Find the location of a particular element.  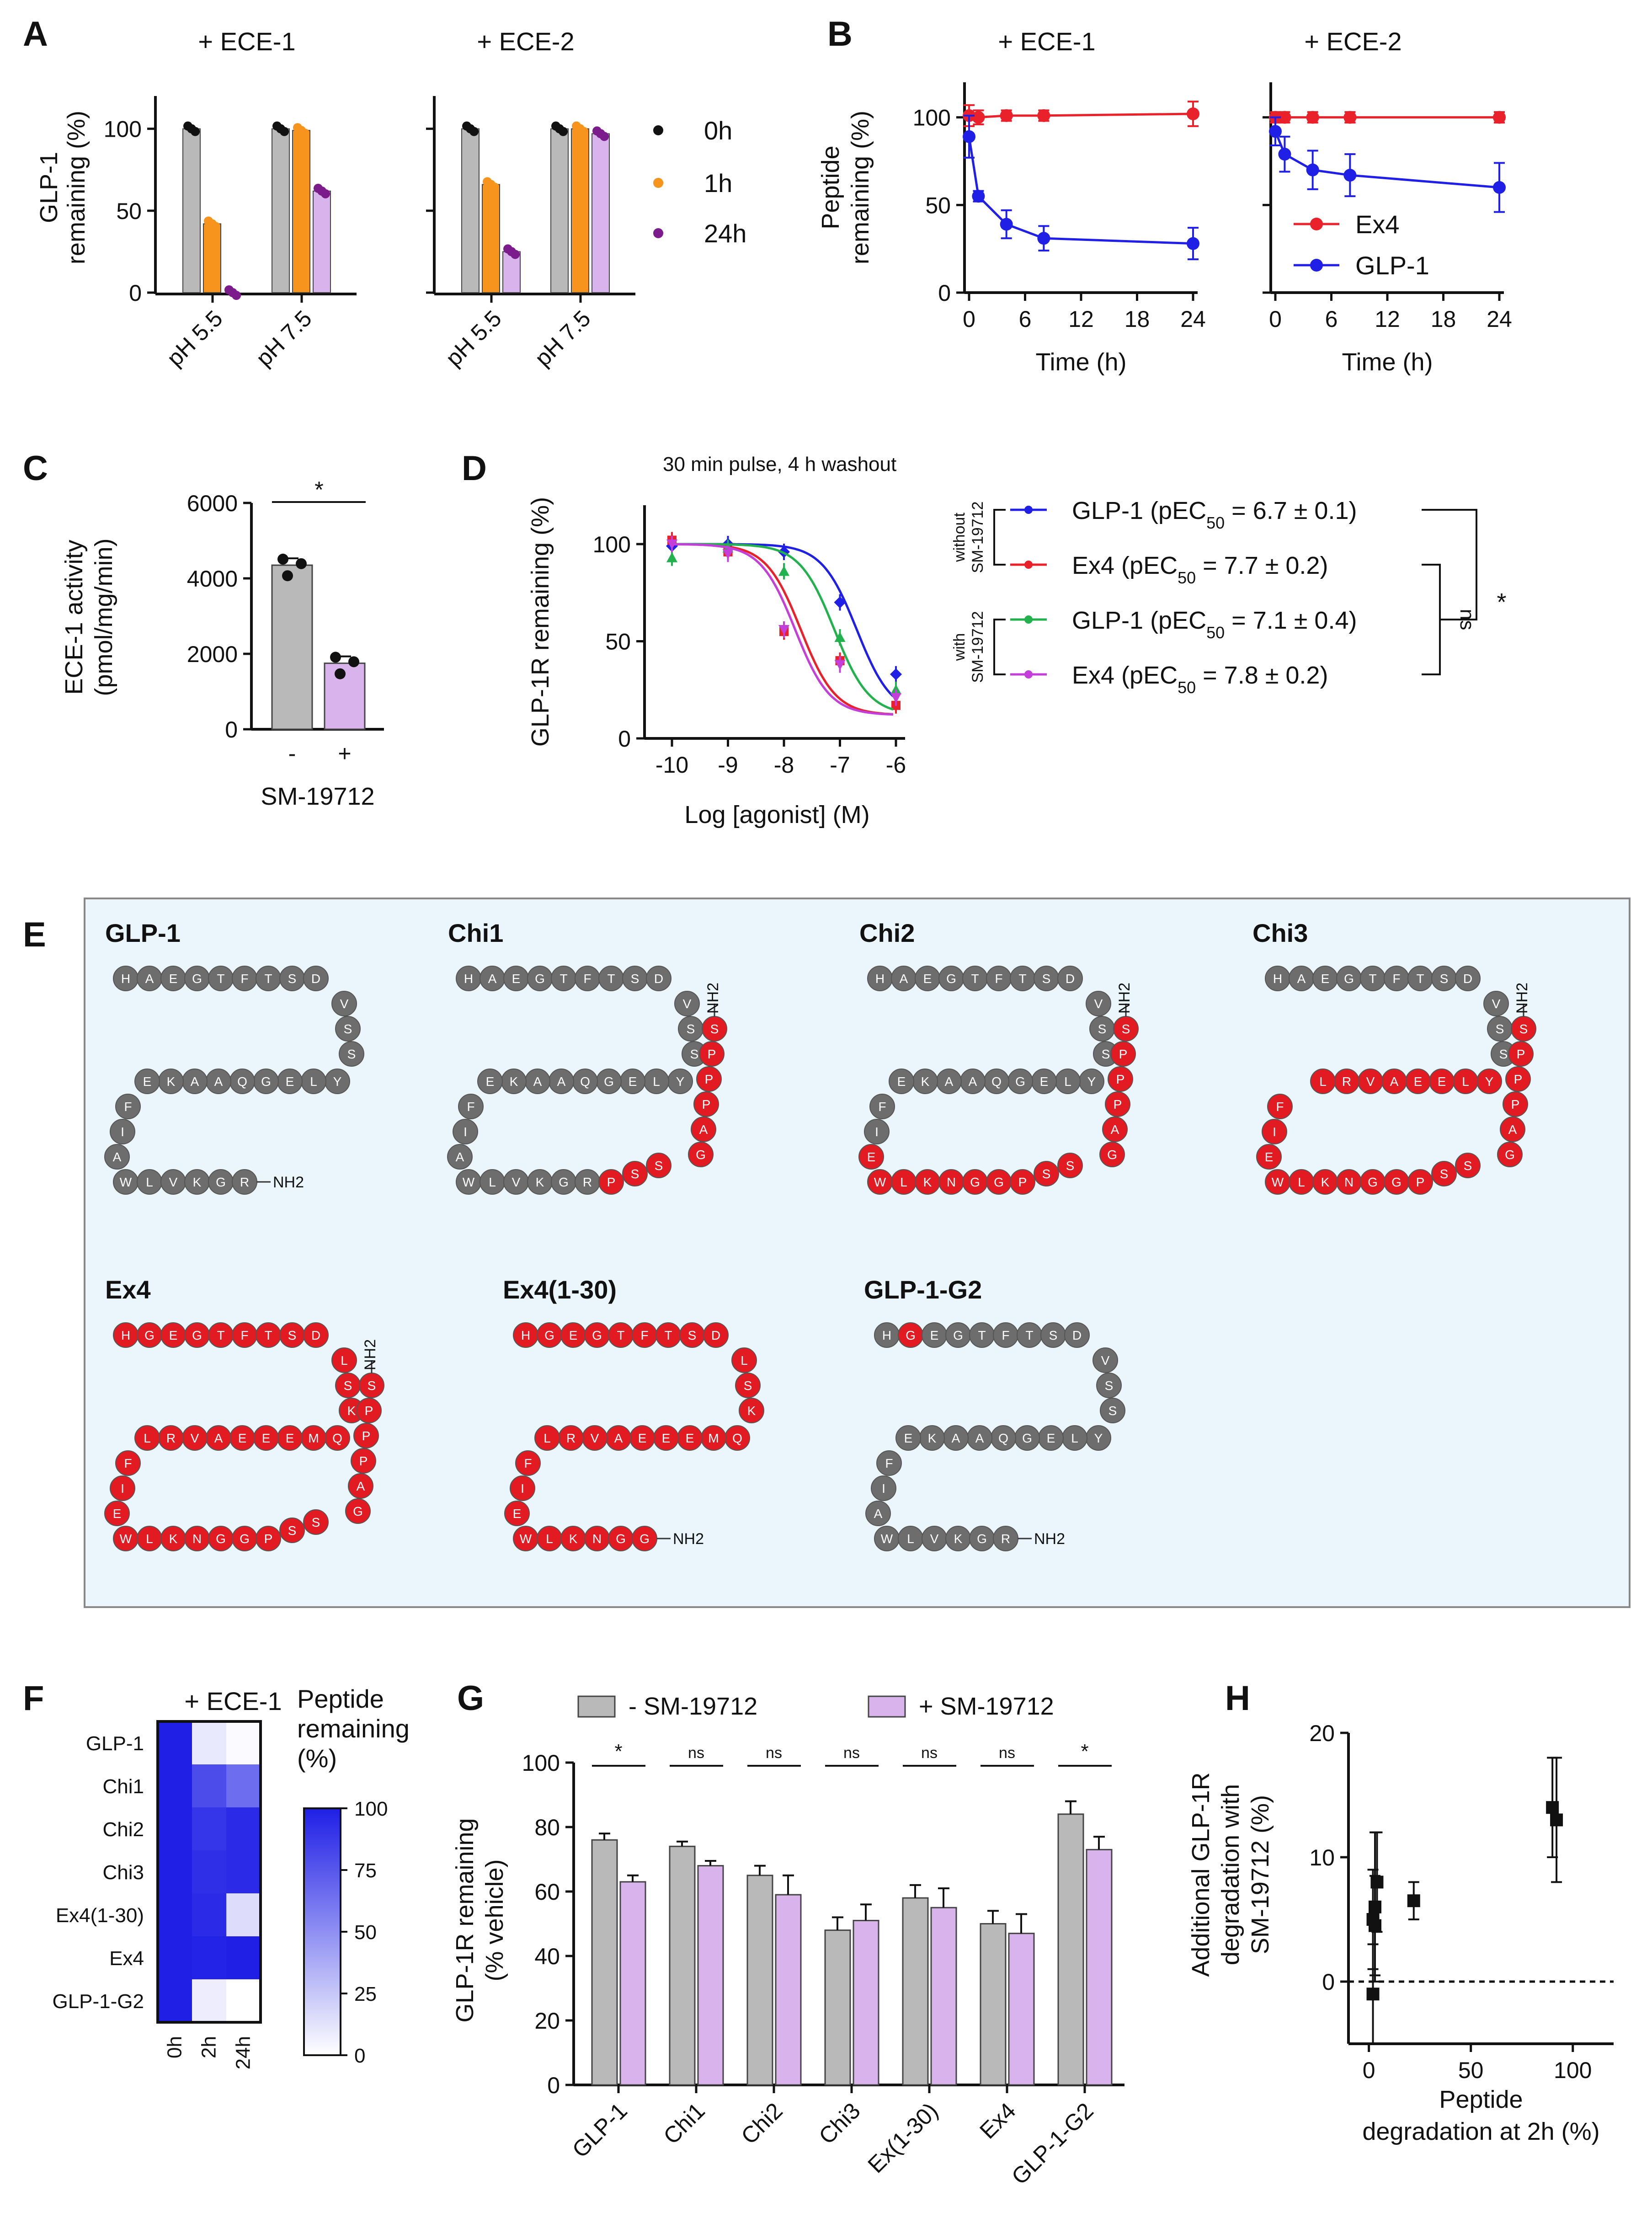

panelH-xlabel: degradation at 2h (%) is located at coordinates (1481, 2131).